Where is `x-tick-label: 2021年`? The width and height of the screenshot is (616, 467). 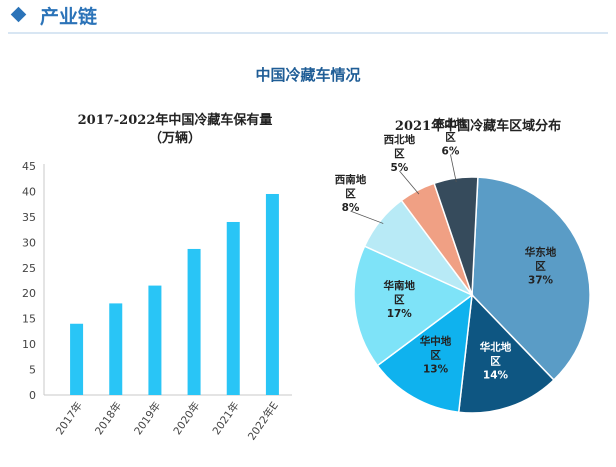 x-tick-label: 2021年 is located at coordinates (226, 418).